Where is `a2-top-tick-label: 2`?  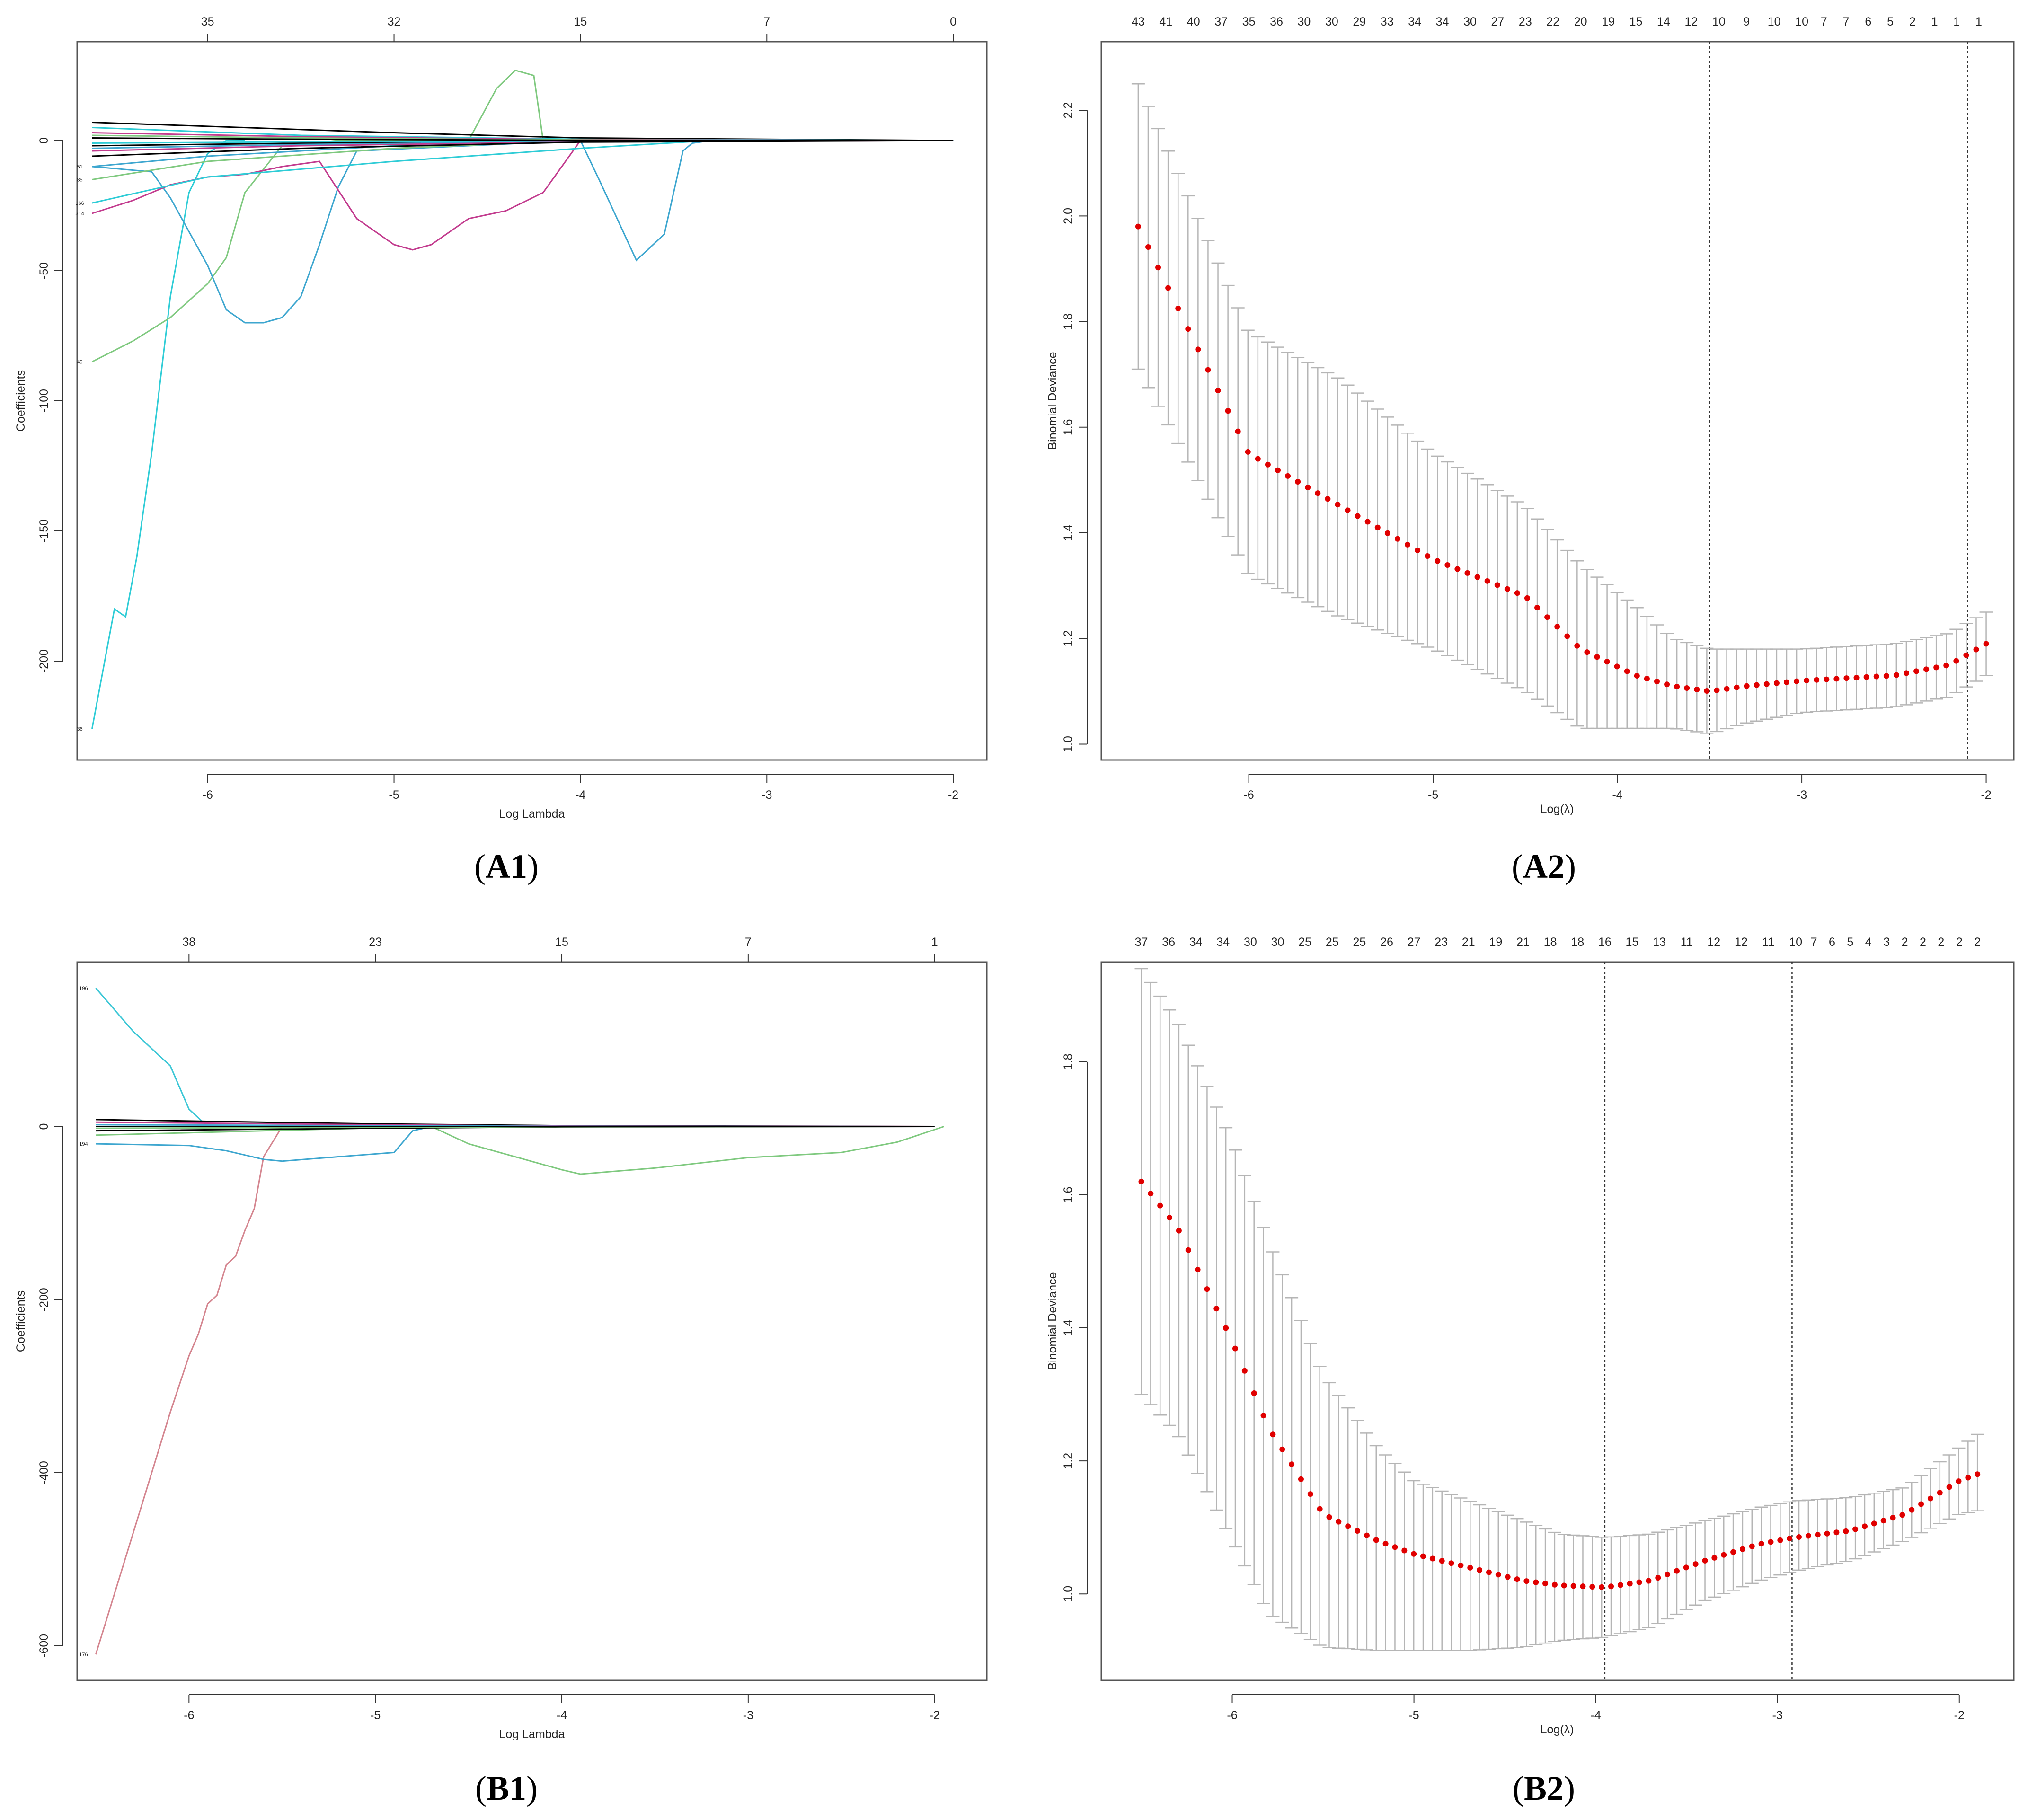
a2-top-tick-label: 2 is located at coordinates (1912, 21).